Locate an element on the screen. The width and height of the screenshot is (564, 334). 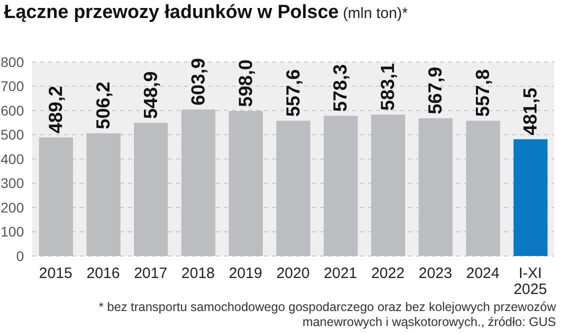
y-tick-label: 0 is located at coordinates (20, 256).